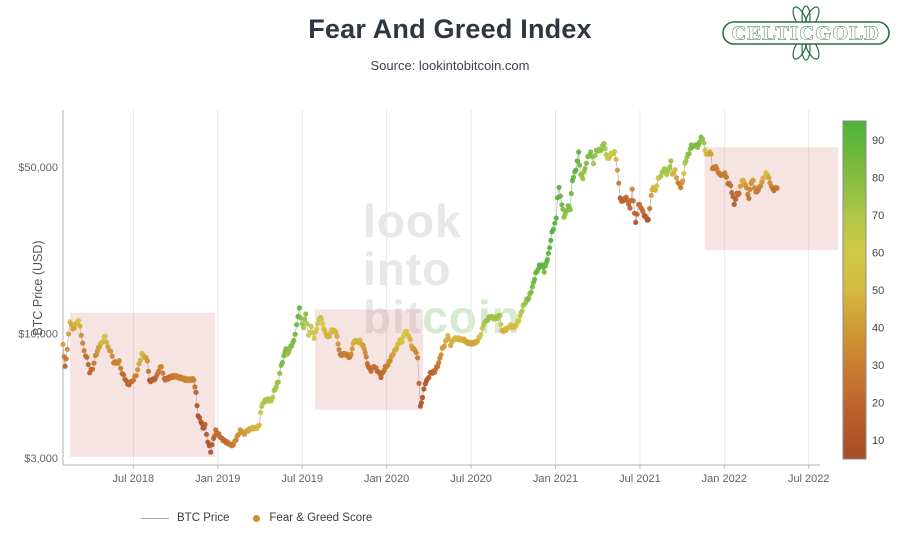  What do you see at coordinates (878, 253) in the screenshot?
I see `colorbar-tick-label: 60` at bounding box center [878, 253].